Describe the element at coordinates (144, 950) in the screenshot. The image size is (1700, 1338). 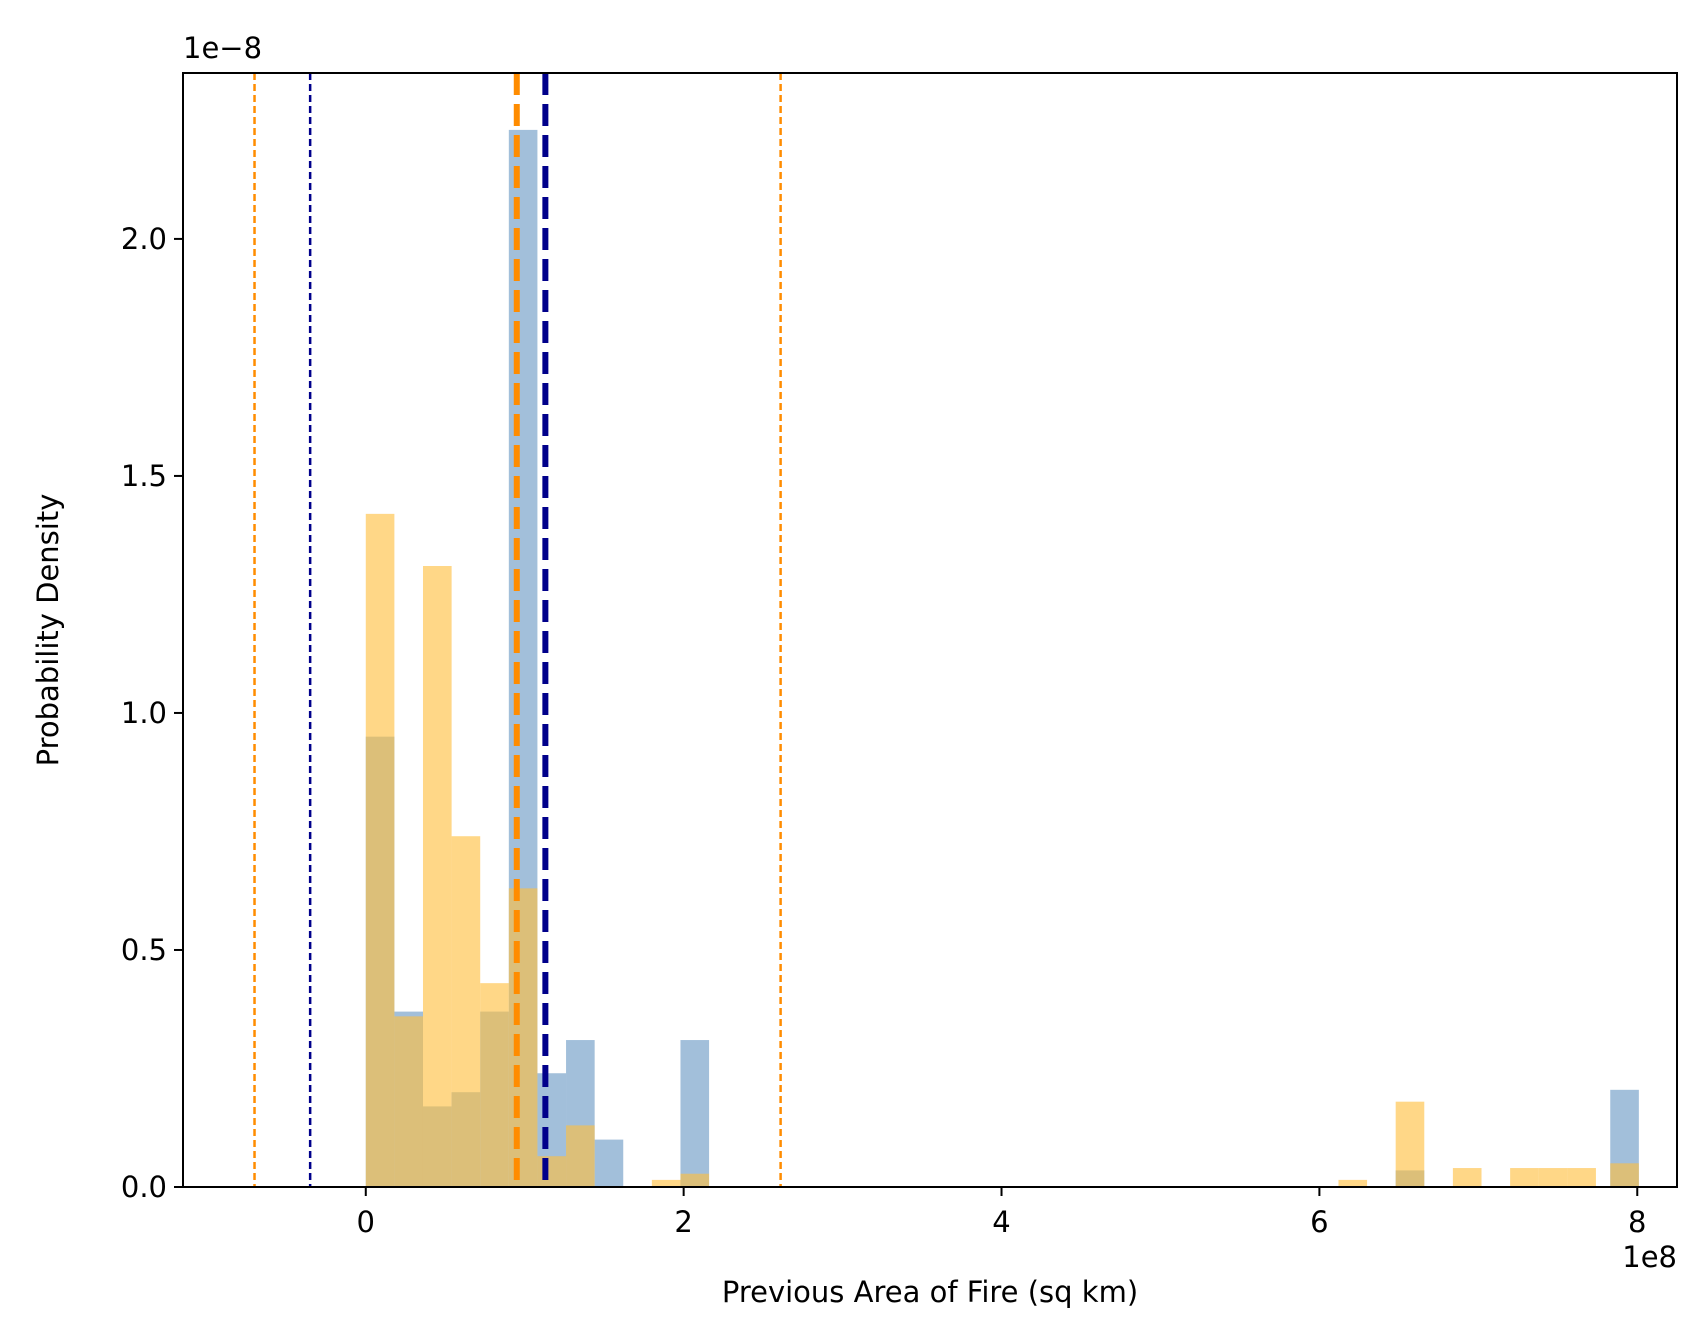
I see `y-tick-label-2: 0.5` at that location.